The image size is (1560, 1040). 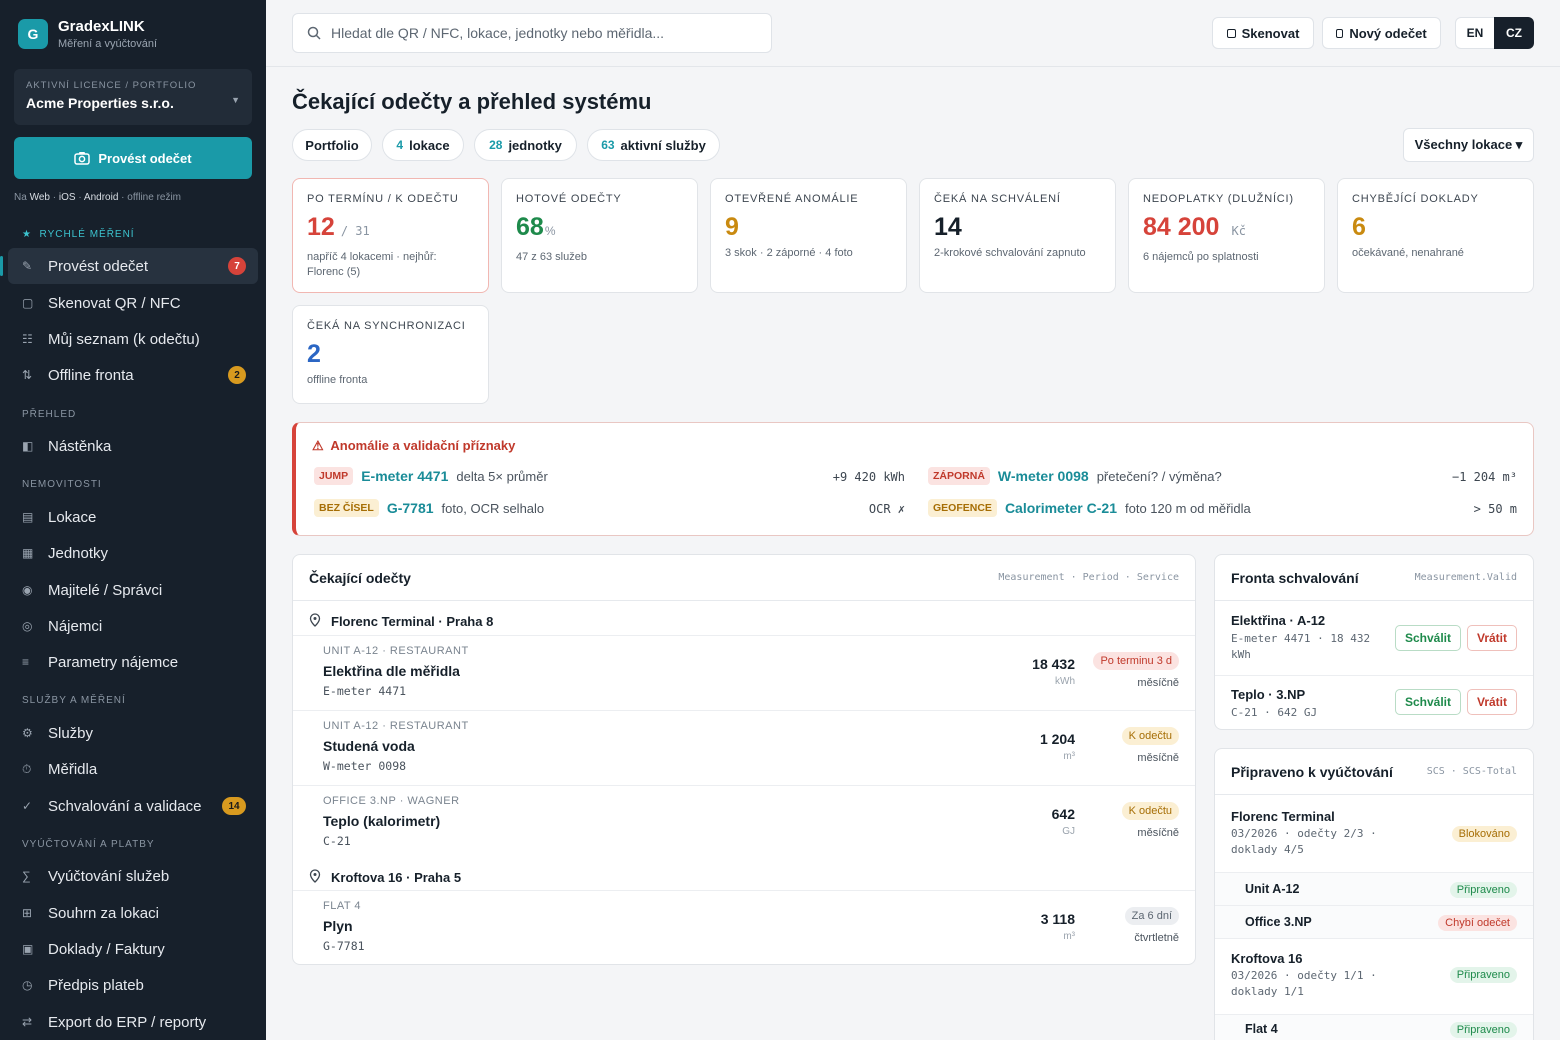 I want to click on chip-portfolio: Portfolio, so click(x=332, y=145).